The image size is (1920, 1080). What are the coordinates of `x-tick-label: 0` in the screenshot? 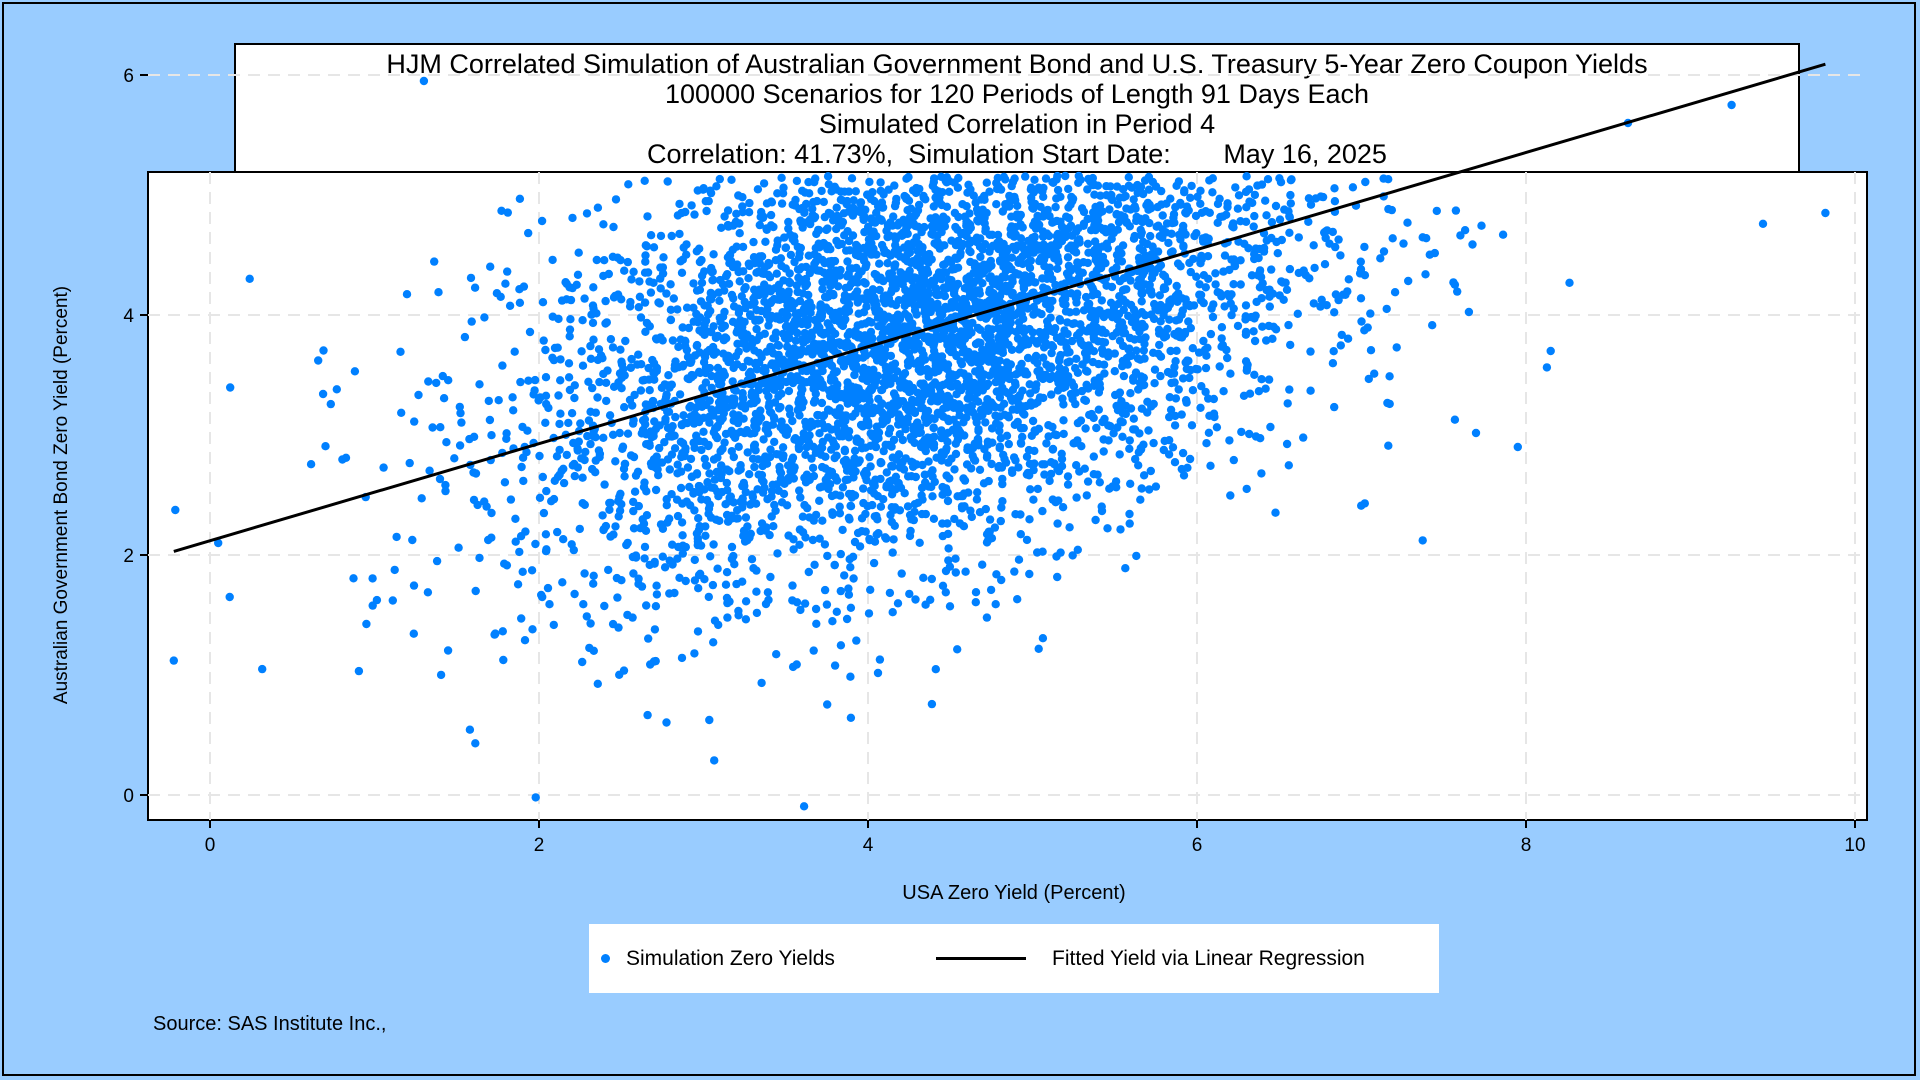 It's located at (210, 845).